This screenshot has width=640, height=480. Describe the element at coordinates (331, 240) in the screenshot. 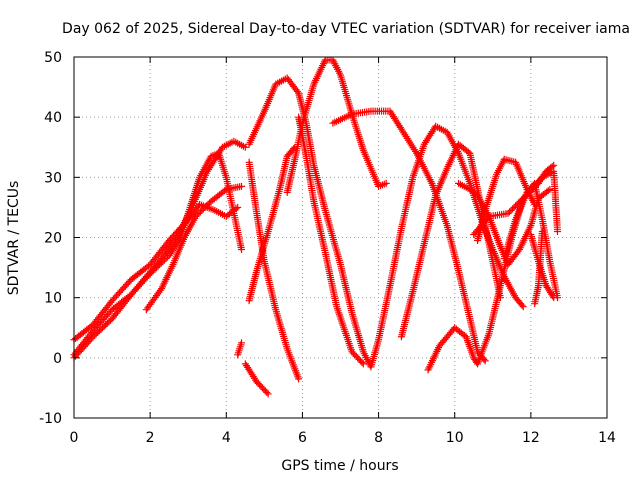

I see `series-arc11` at that location.